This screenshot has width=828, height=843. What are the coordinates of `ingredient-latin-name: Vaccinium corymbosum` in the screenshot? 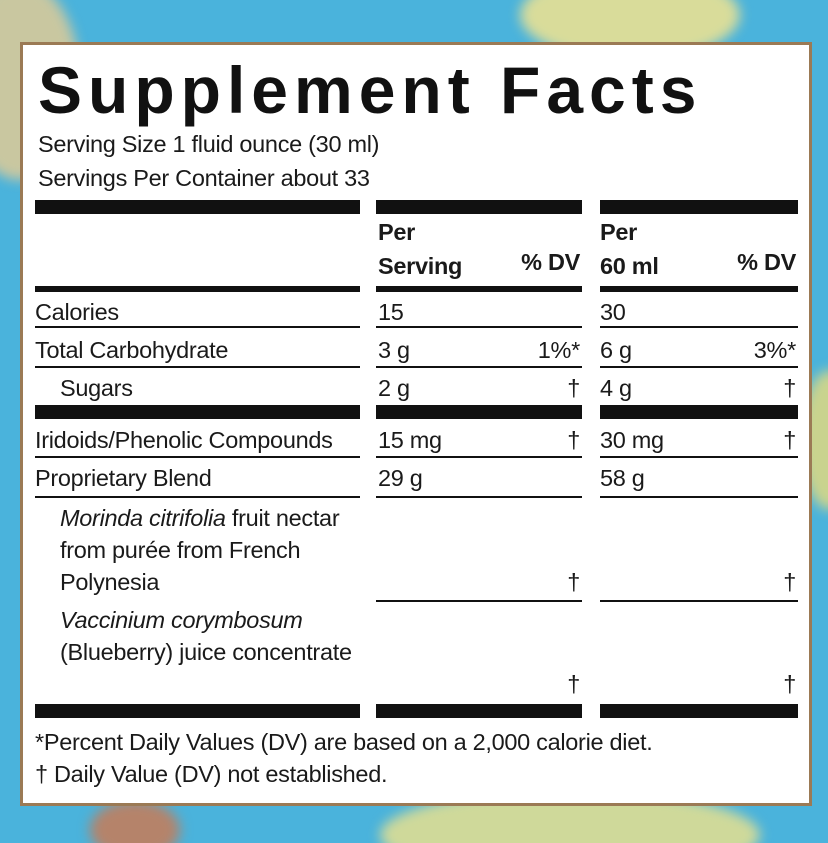 It's located at (181, 620).